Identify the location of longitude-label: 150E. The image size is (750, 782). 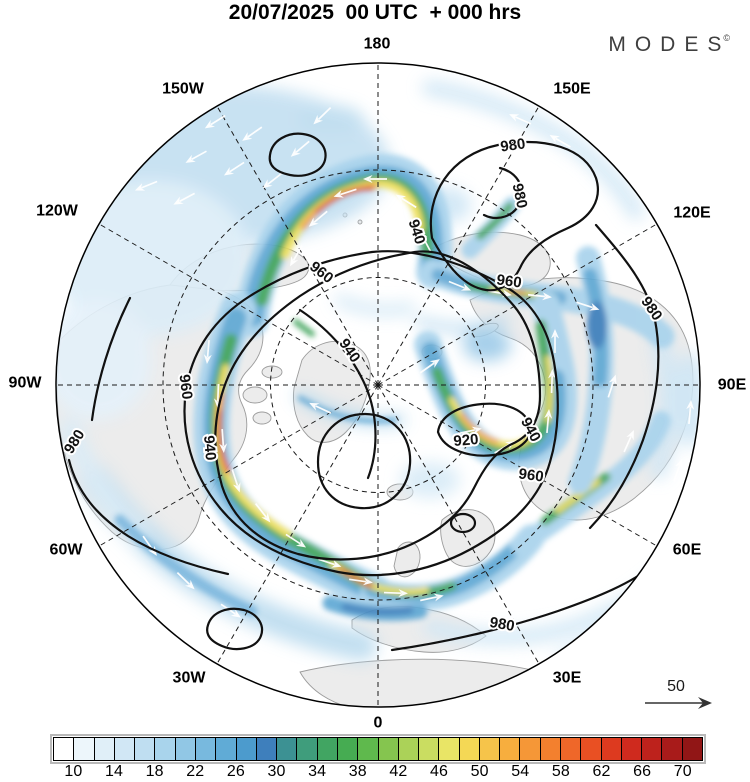
(572, 89).